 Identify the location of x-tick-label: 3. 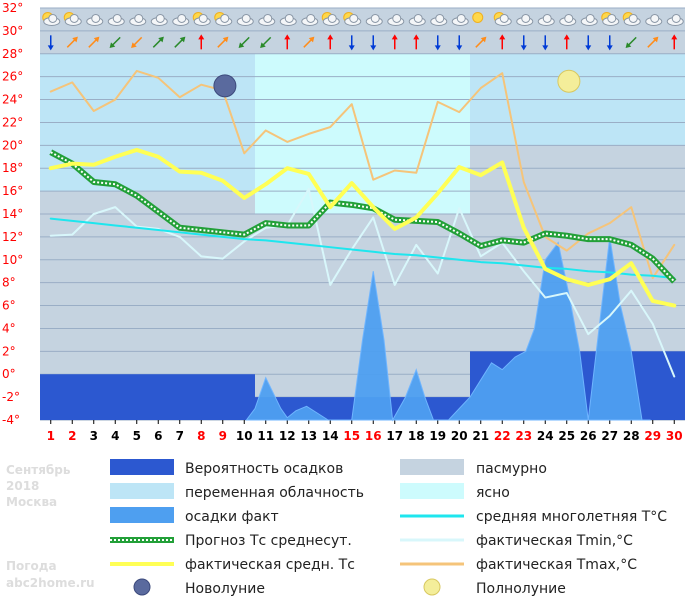
(94, 436).